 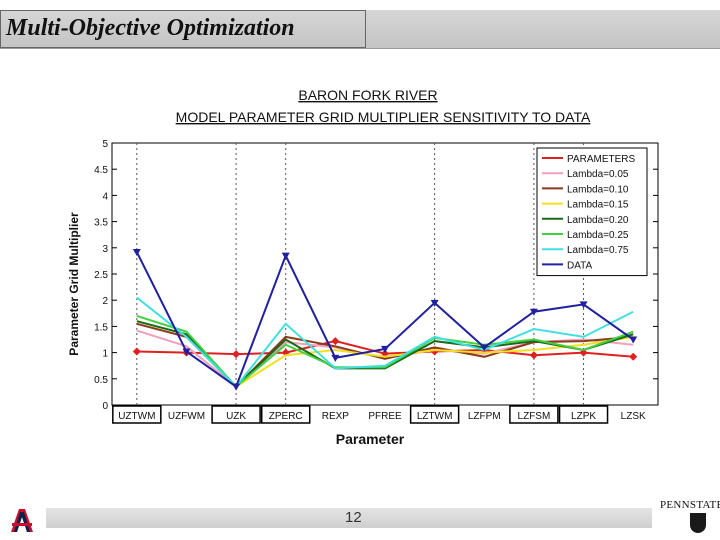 What do you see at coordinates (598, 220) in the screenshot?
I see `legend-label: Lambda=0.20` at bounding box center [598, 220].